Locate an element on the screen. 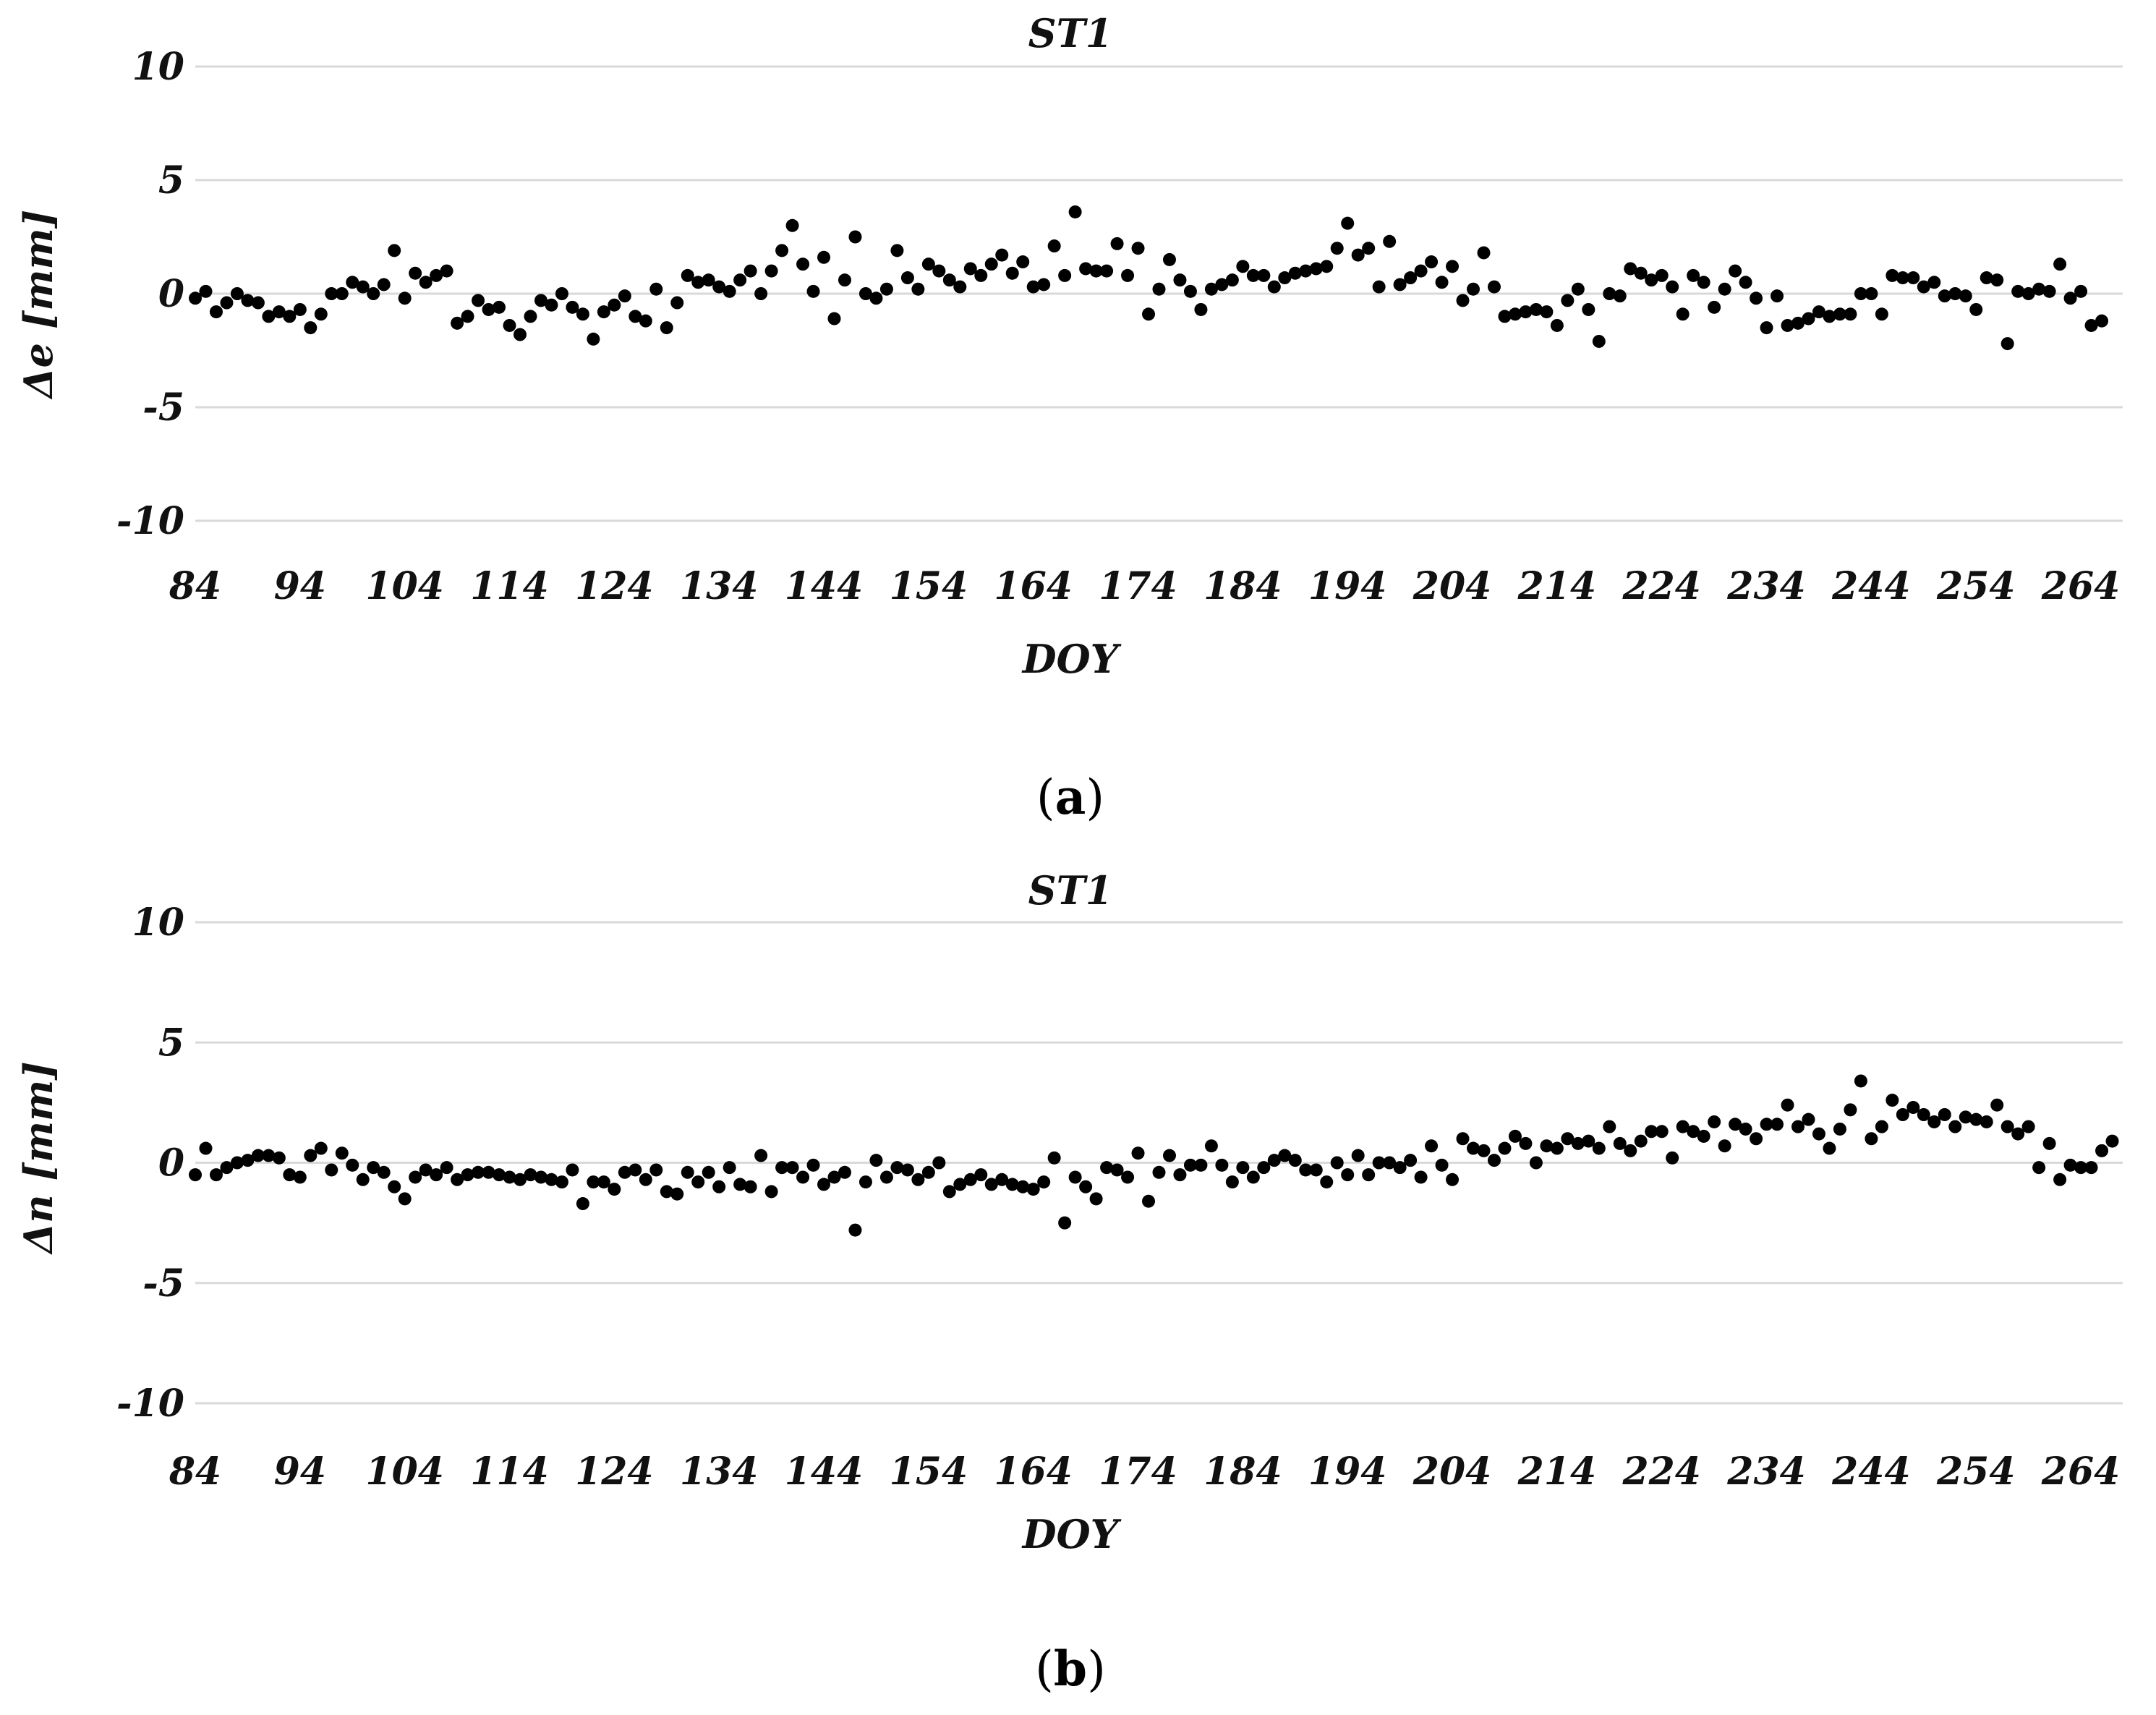  x-tick-label: 154 is located at coordinates (929, 586).